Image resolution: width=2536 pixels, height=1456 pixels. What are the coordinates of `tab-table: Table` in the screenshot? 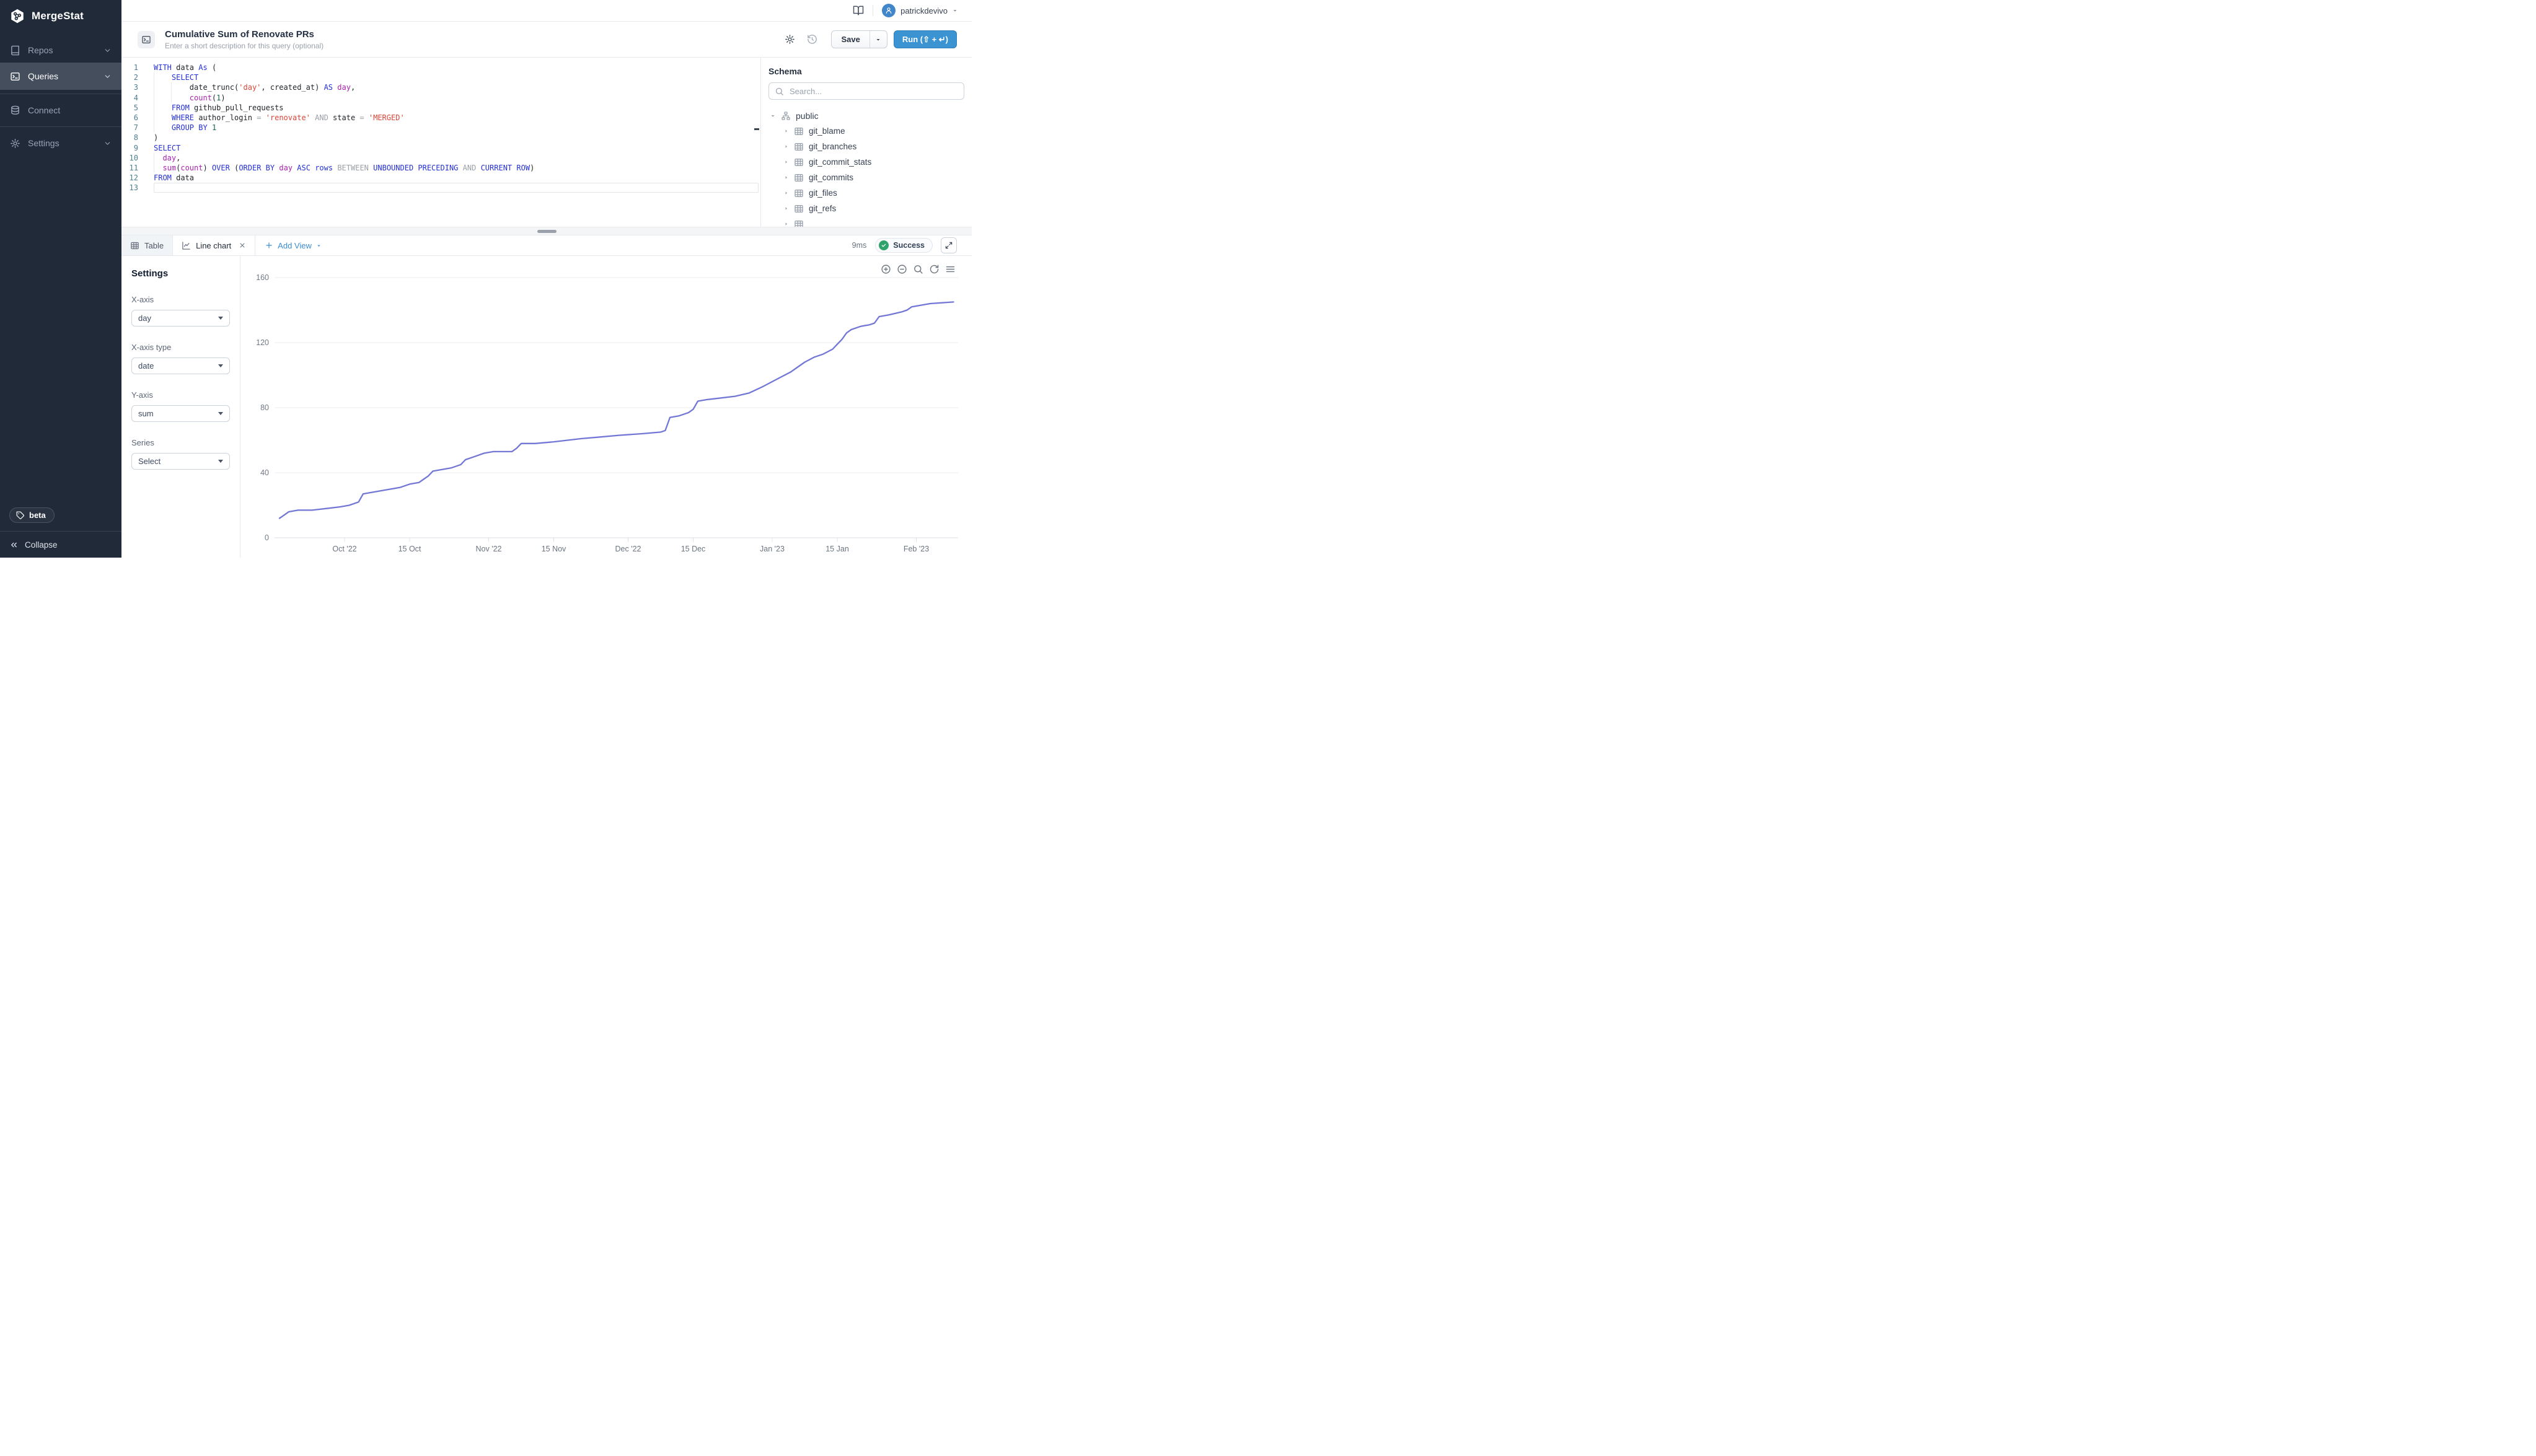 It's located at (147, 245).